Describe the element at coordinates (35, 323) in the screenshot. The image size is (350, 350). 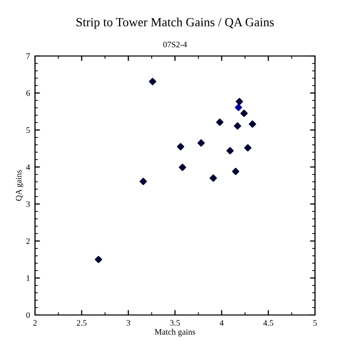
I see `x-tick-label: 2` at that location.